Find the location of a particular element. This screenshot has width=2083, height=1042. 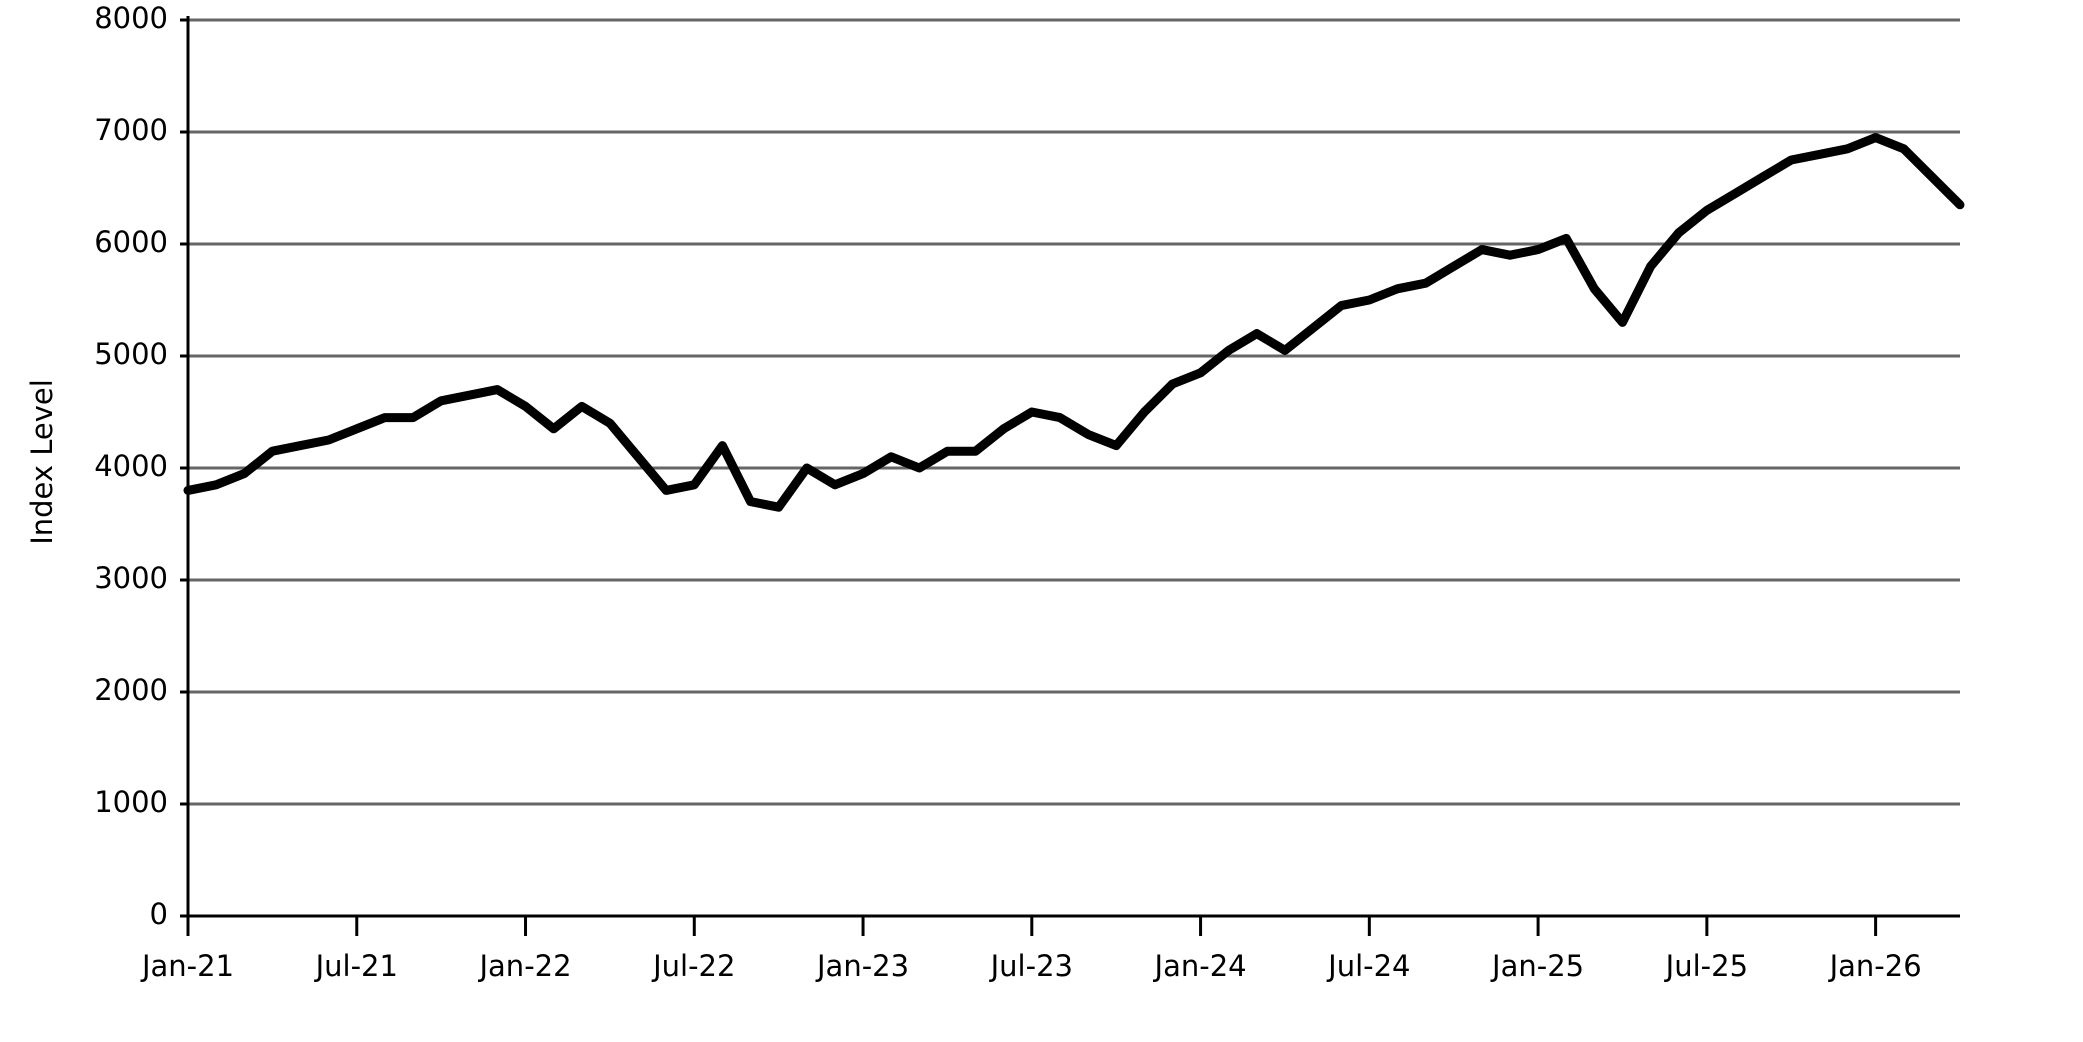

y-tick-label: 7000 is located at coordinates (131, 130).